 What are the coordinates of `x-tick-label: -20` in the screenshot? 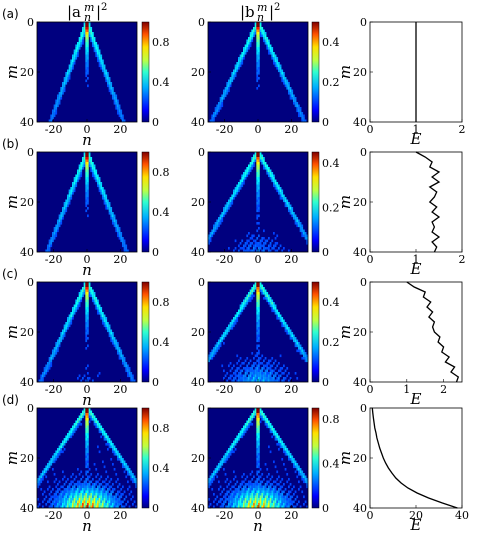 It's located at (54, 129).